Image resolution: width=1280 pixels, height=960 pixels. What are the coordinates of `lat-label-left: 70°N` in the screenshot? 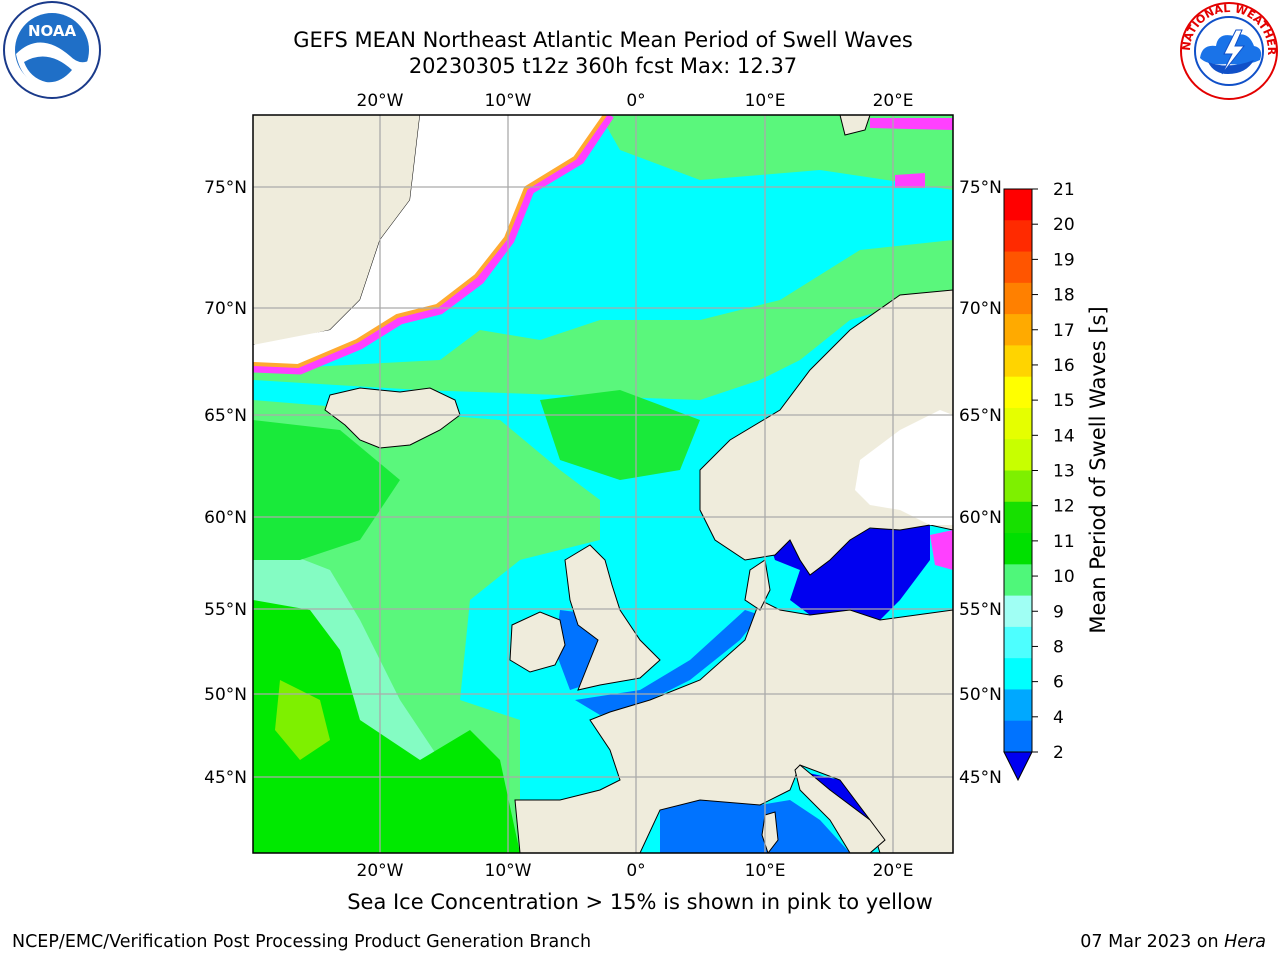 It's located at (225, 309).